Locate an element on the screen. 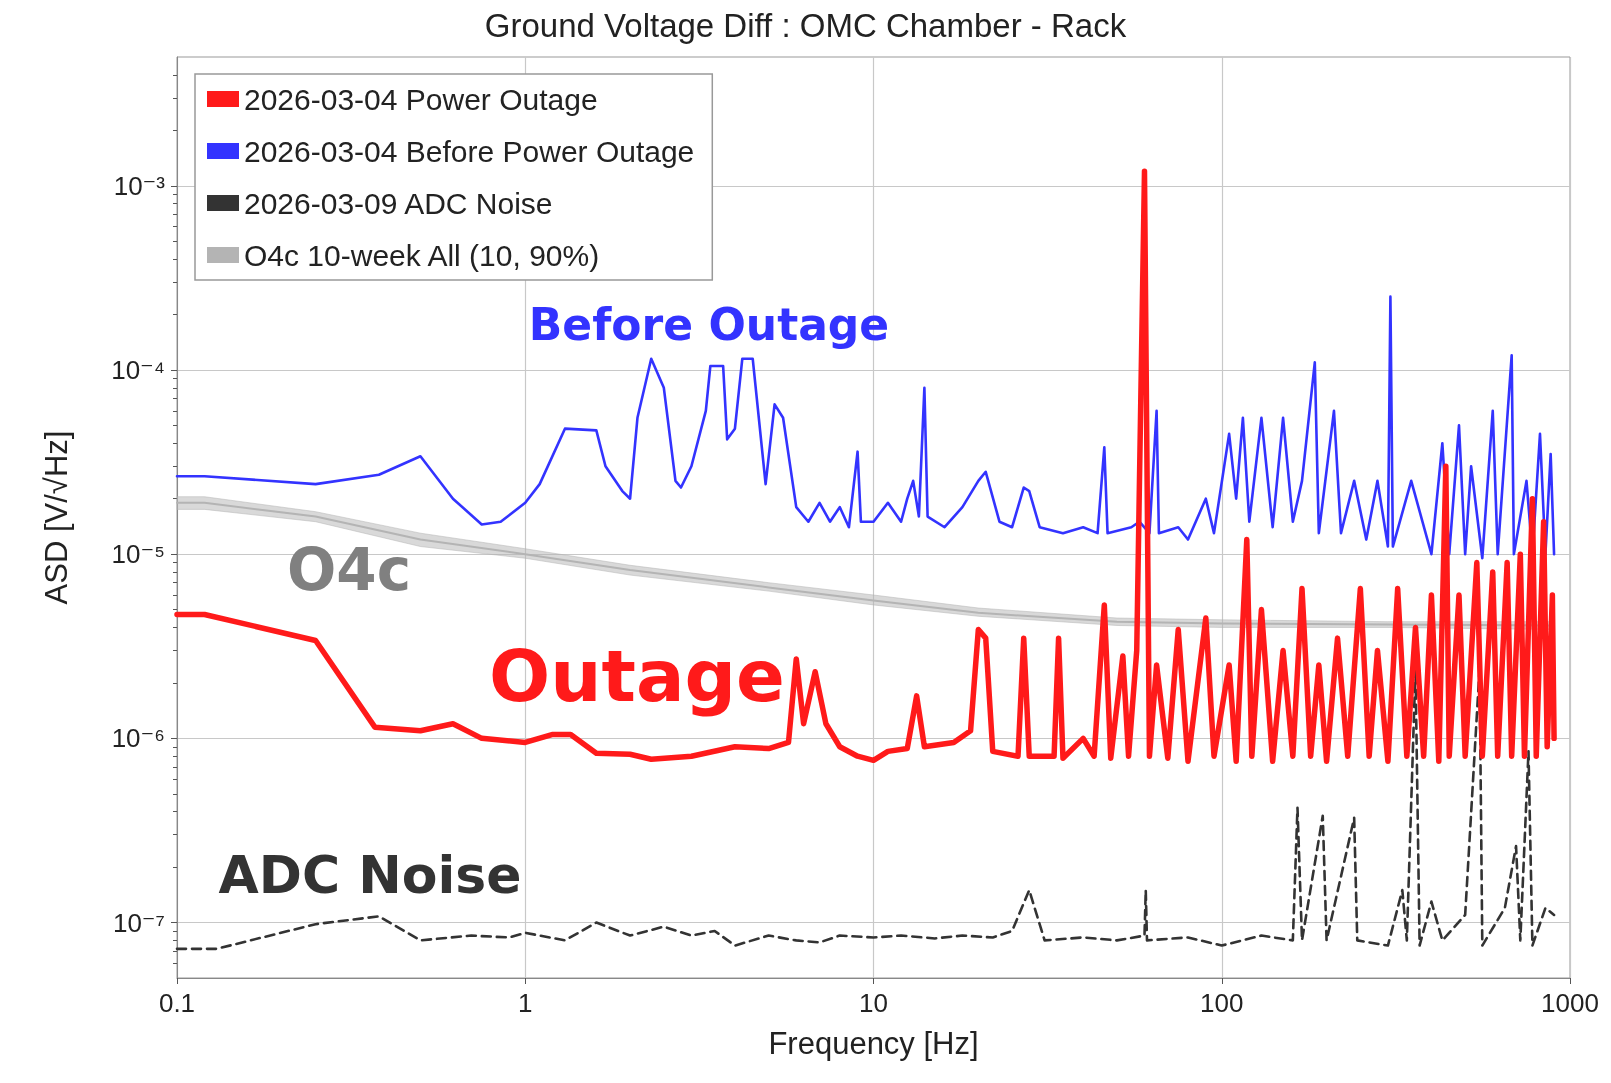 Image resolution: width=1611 pixels, height=1083 pixels. y-axis-title: ASD [V/√Hz] is located at coordinates (56, 517).